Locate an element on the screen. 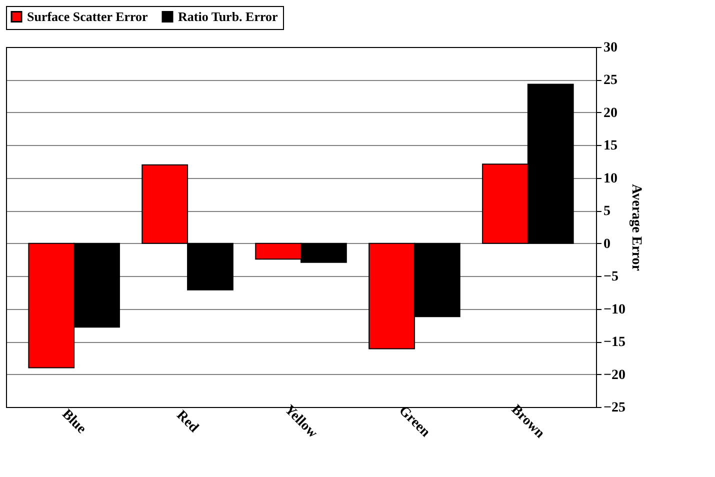 The width and height of the screenshot is (715, 477). y-tick-label: 10 is located at coordinates (611, 178).